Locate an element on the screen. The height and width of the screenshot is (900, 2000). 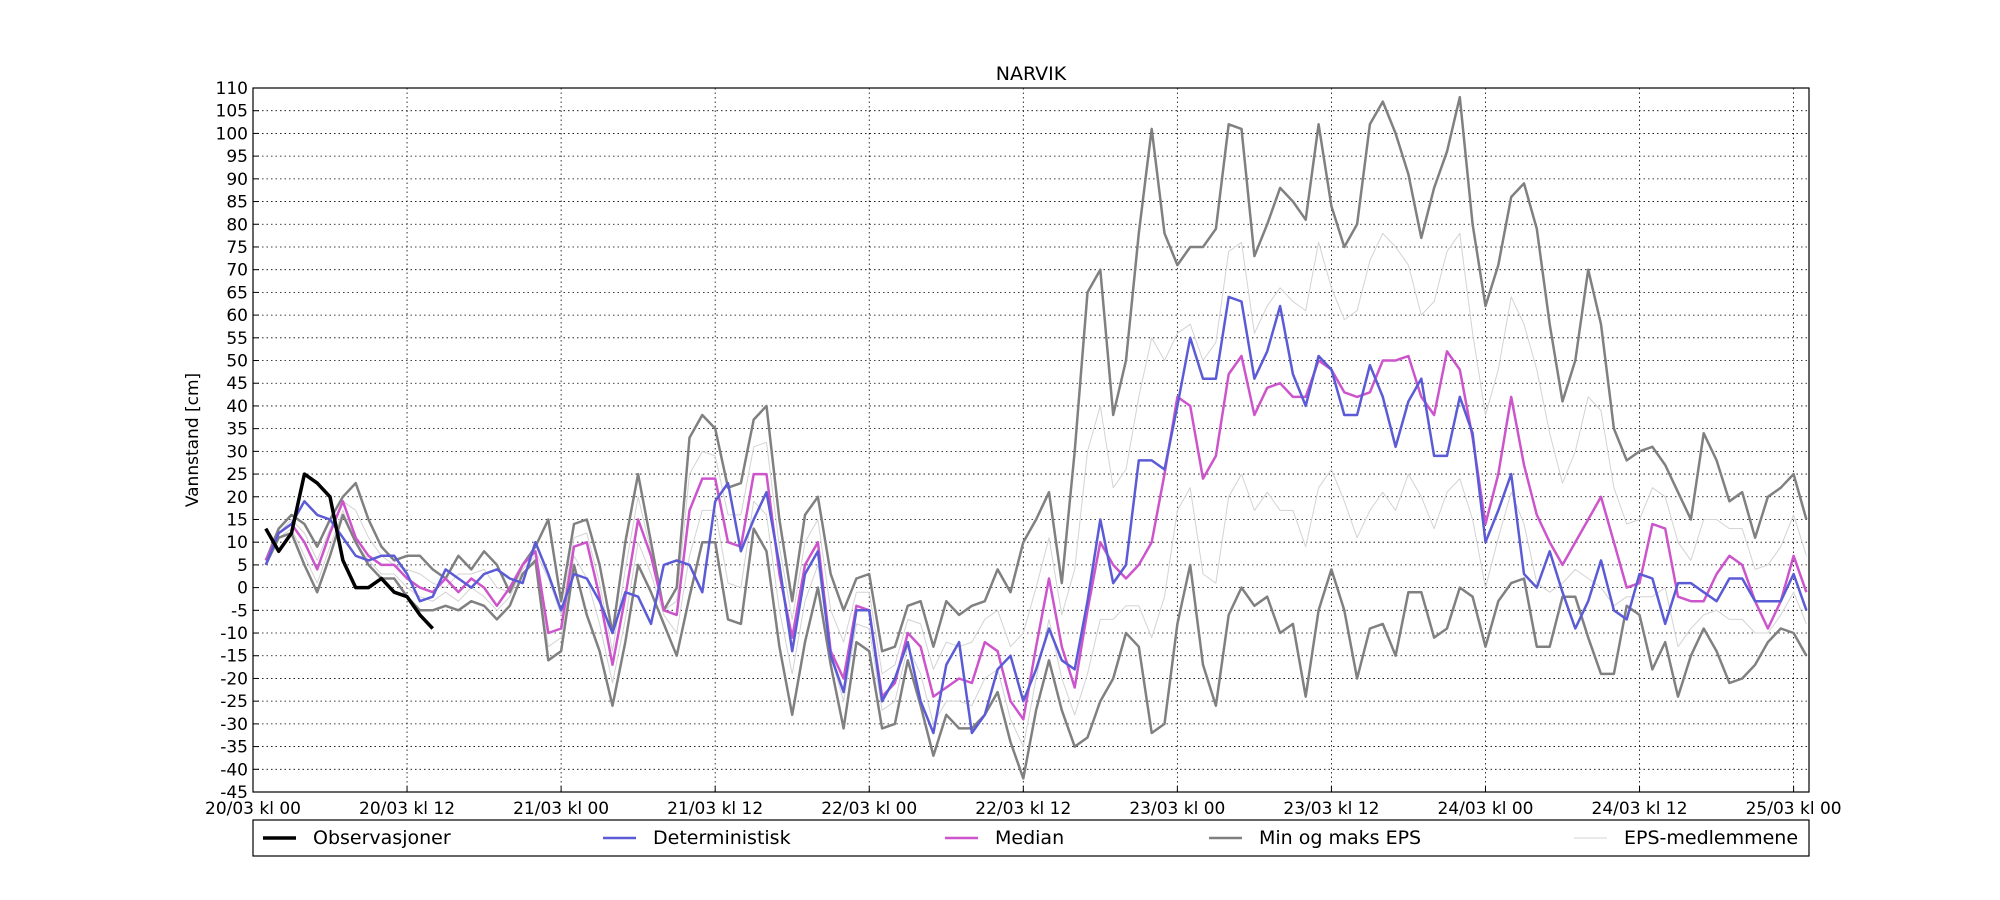
y-tick-label: -25 is located at coordinates (234, 702).